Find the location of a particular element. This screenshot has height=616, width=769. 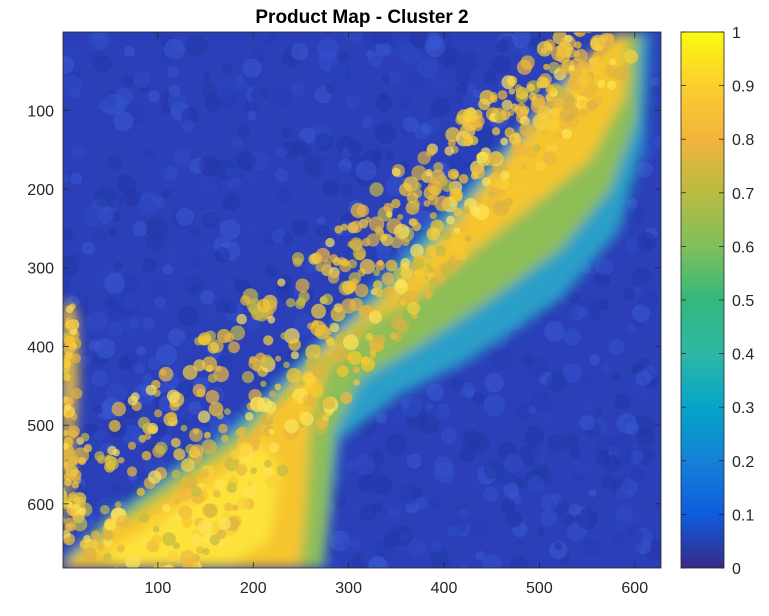

colorbar-tick-label: 0.8 is located at coordinates (743, 140).